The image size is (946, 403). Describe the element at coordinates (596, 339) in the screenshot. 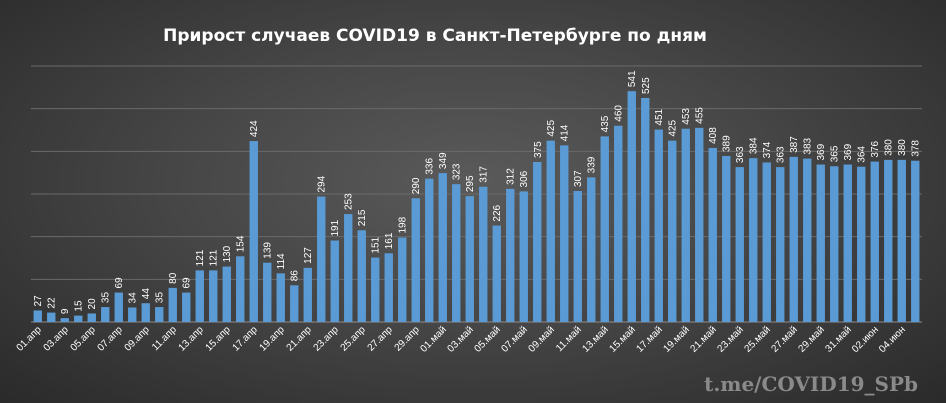

I see `x-tick-label: 13.май` at that location.